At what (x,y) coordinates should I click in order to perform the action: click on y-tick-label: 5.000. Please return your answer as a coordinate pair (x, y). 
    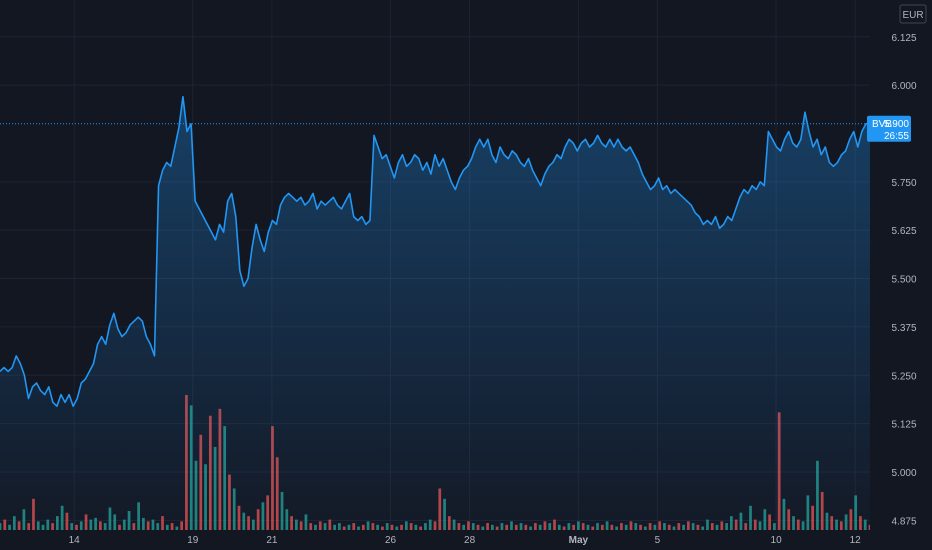
    Looking at the image, I should click on (903, 473).